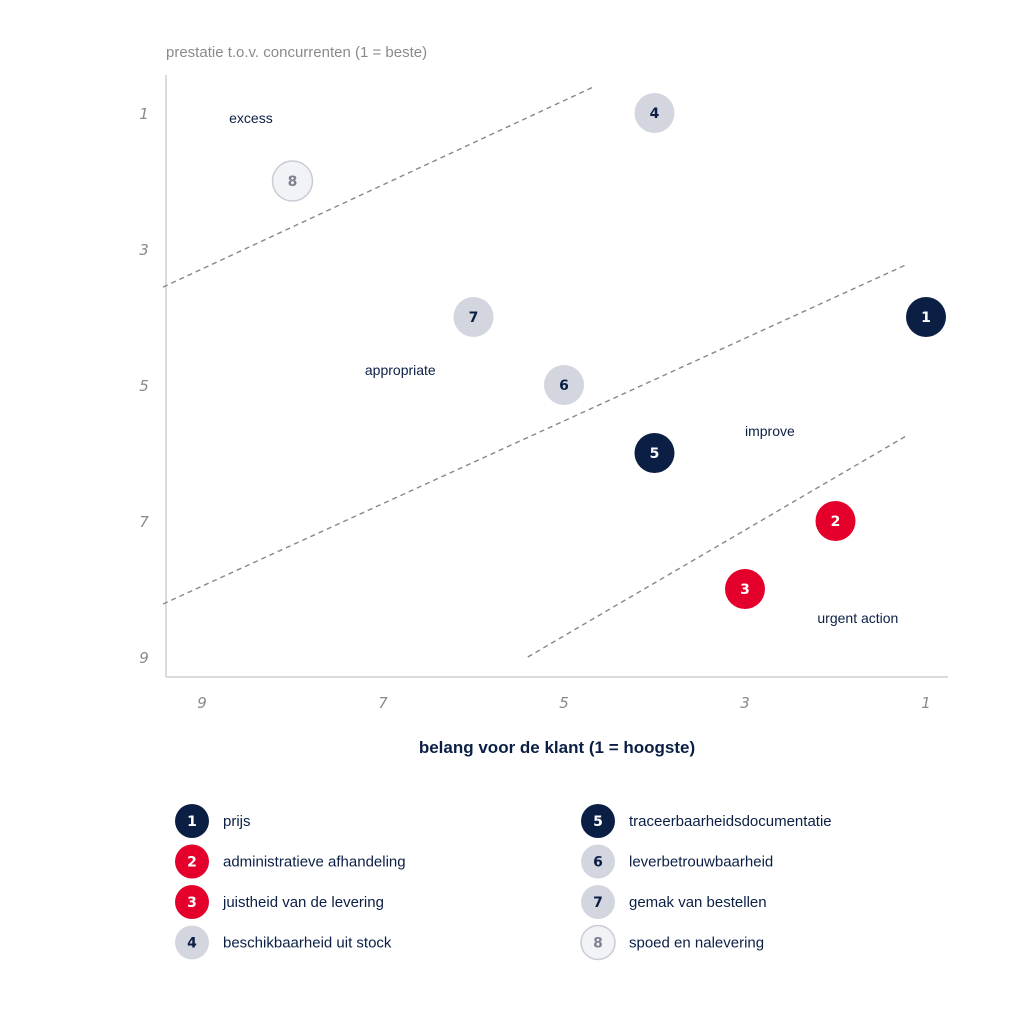  I want to click on data-point-label: 6, so click(564, 386).